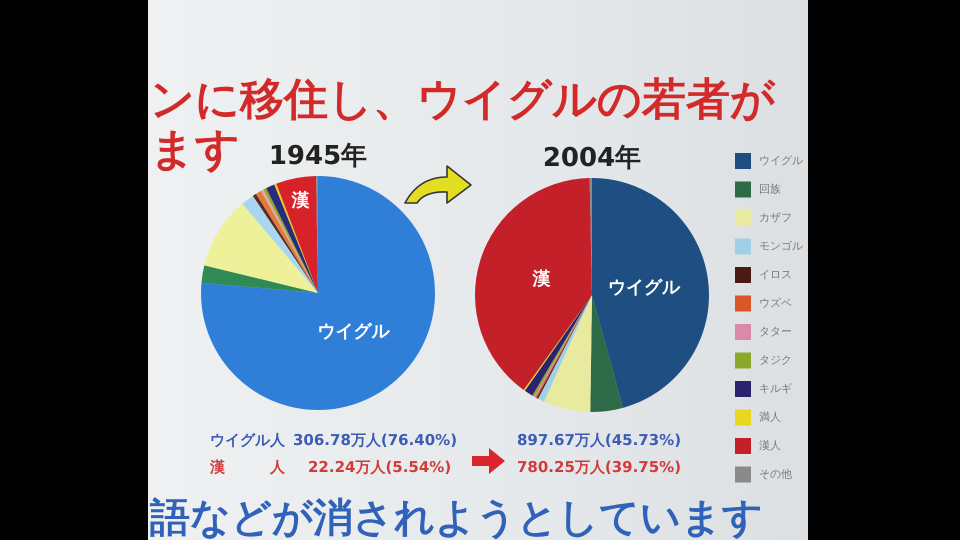  What do you see at coordinates (380, 467) in the screenshot?
I see `text: 22.24万人(5.54%)` at bounding box center [380, 467].